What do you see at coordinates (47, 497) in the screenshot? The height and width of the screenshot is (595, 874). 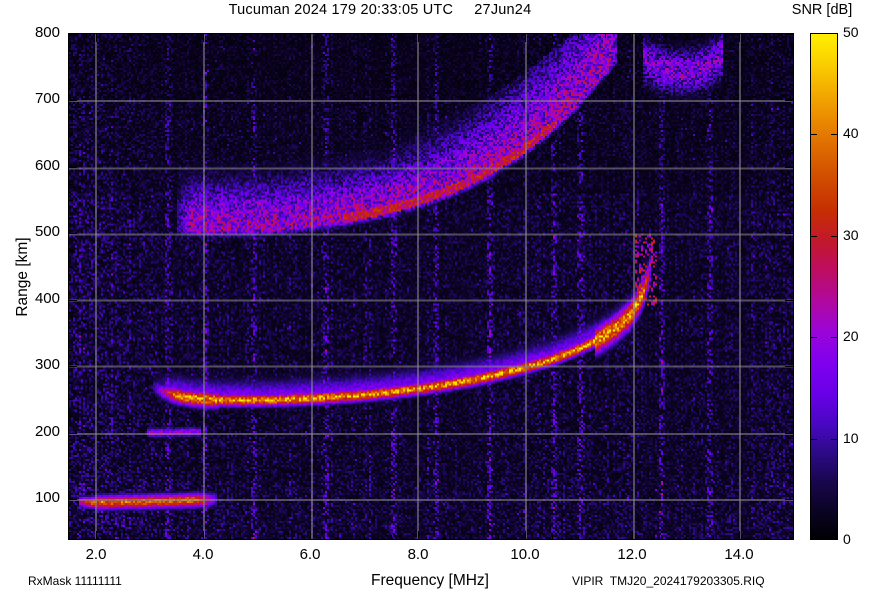 I see `y-tick-label: 100` at bounding box center [47, 497].